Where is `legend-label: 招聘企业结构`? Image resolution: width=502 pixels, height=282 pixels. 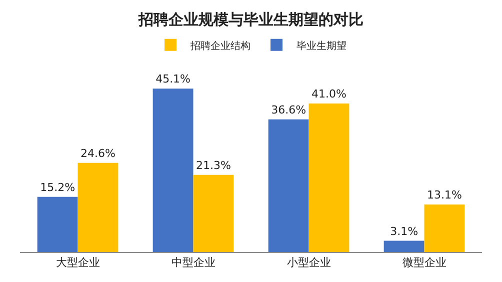 legend-label: 招聘企业结构 is located at coordinates (220, 46).